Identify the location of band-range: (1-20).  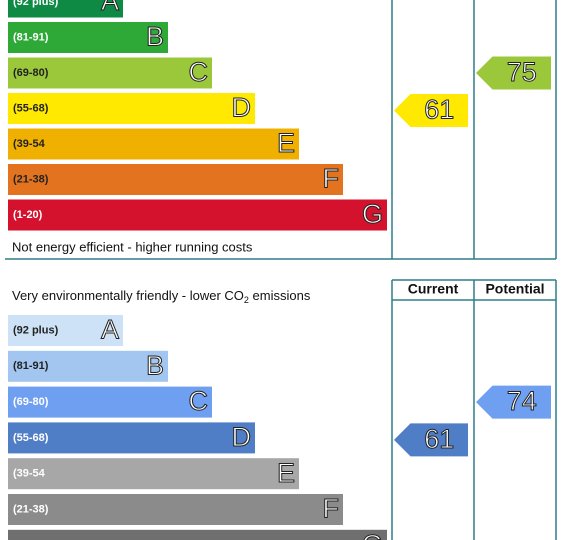
(28, 215).